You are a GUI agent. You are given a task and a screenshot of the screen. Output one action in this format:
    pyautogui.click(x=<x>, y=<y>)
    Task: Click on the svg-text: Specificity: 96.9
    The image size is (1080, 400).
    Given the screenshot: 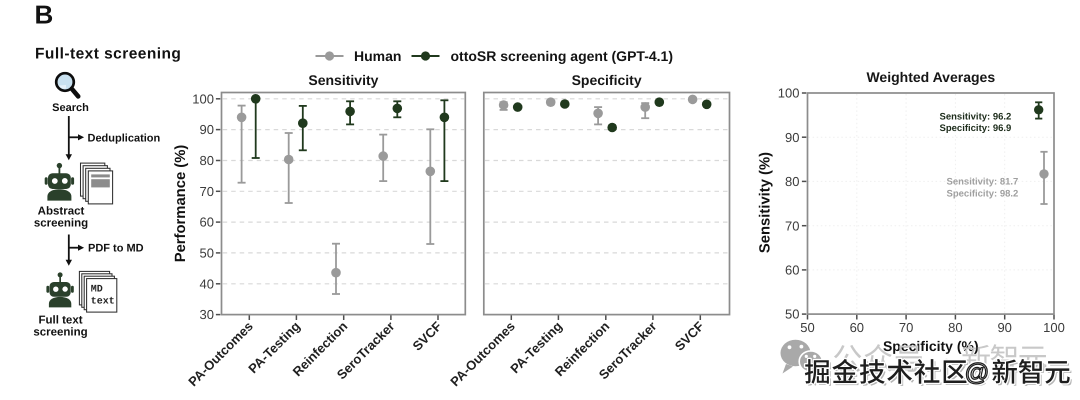 What is the action you would take?
    pyautogui.click(x=976, y=128)
    